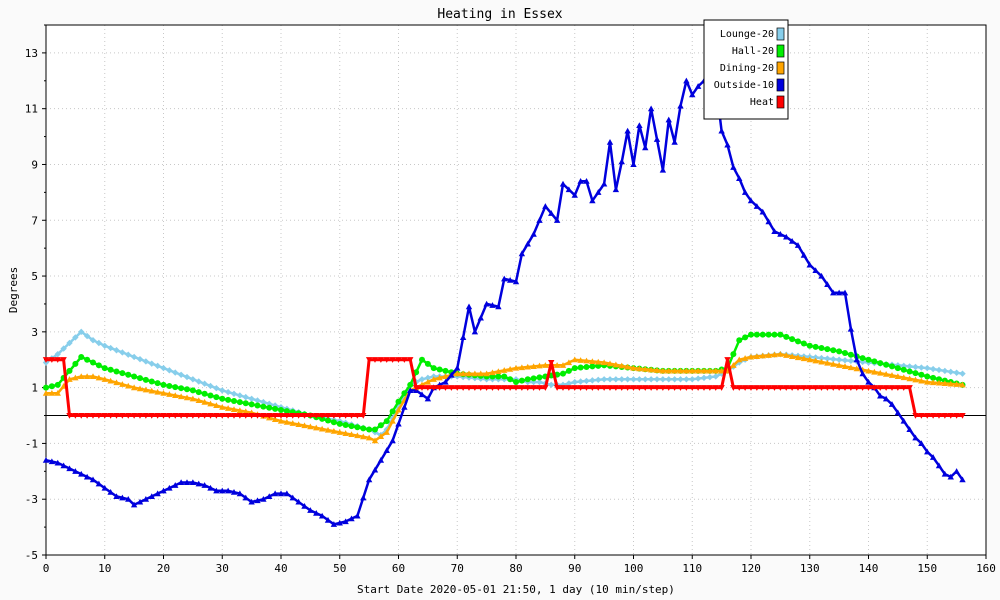  Describe the element at coordinates (398, 568) in the screenshot. I see `x-tick-label: 60` at that location.